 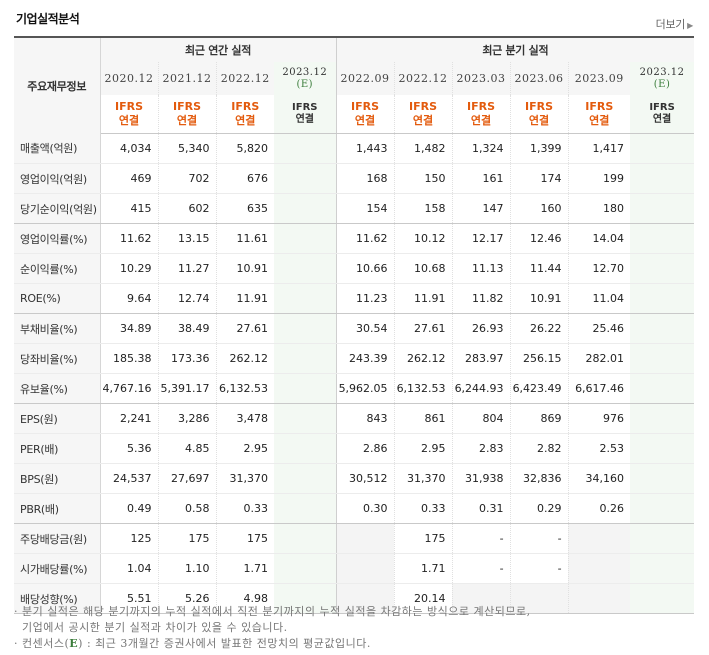 What do you see at coordinates (481, 268) in the screenshot?
I see `quarter-value-cell: 11.13` at bounding box center [481, 268].